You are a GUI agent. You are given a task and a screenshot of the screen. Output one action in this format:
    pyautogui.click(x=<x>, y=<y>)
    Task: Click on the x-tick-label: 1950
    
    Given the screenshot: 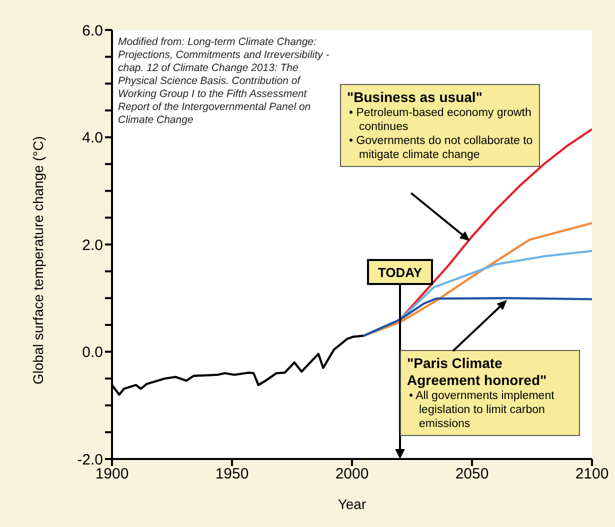 What is the action you would take?
    pyautogui.click(x=232, y=474)
    